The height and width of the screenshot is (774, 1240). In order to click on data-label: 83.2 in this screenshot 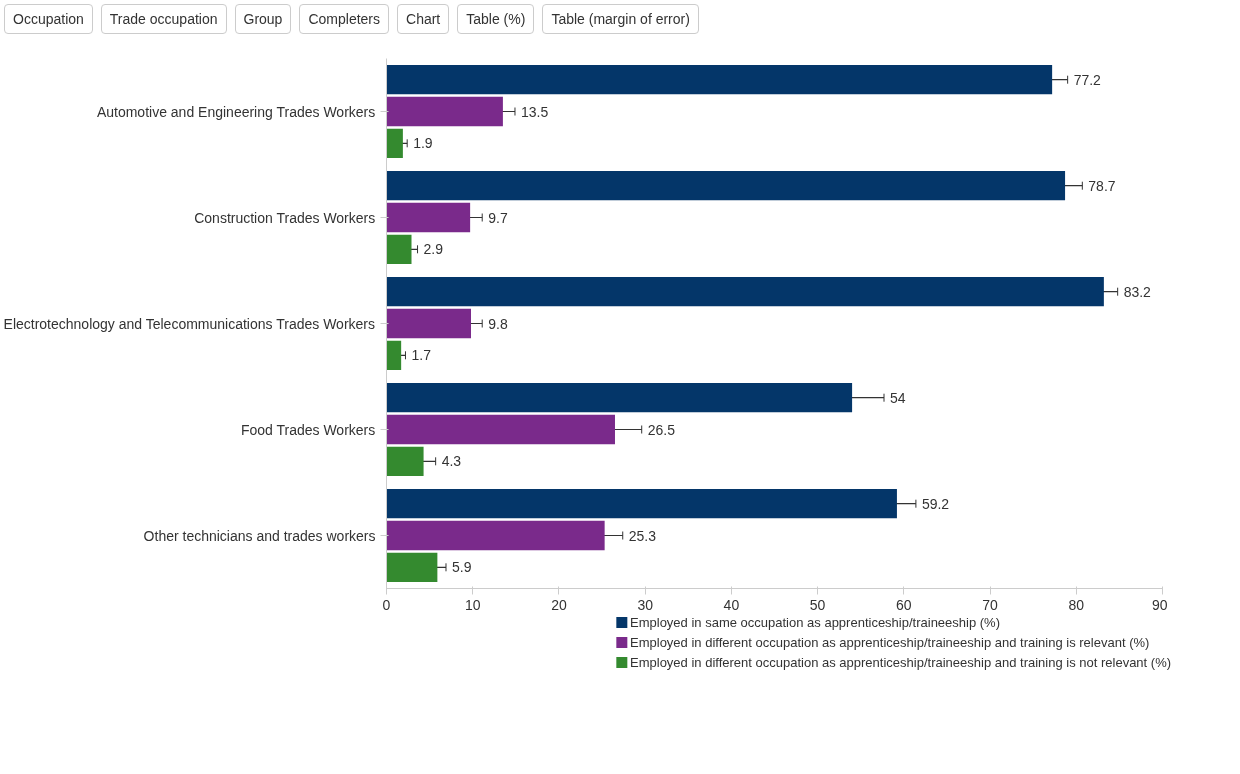, I will do `click(1137, 291)`.